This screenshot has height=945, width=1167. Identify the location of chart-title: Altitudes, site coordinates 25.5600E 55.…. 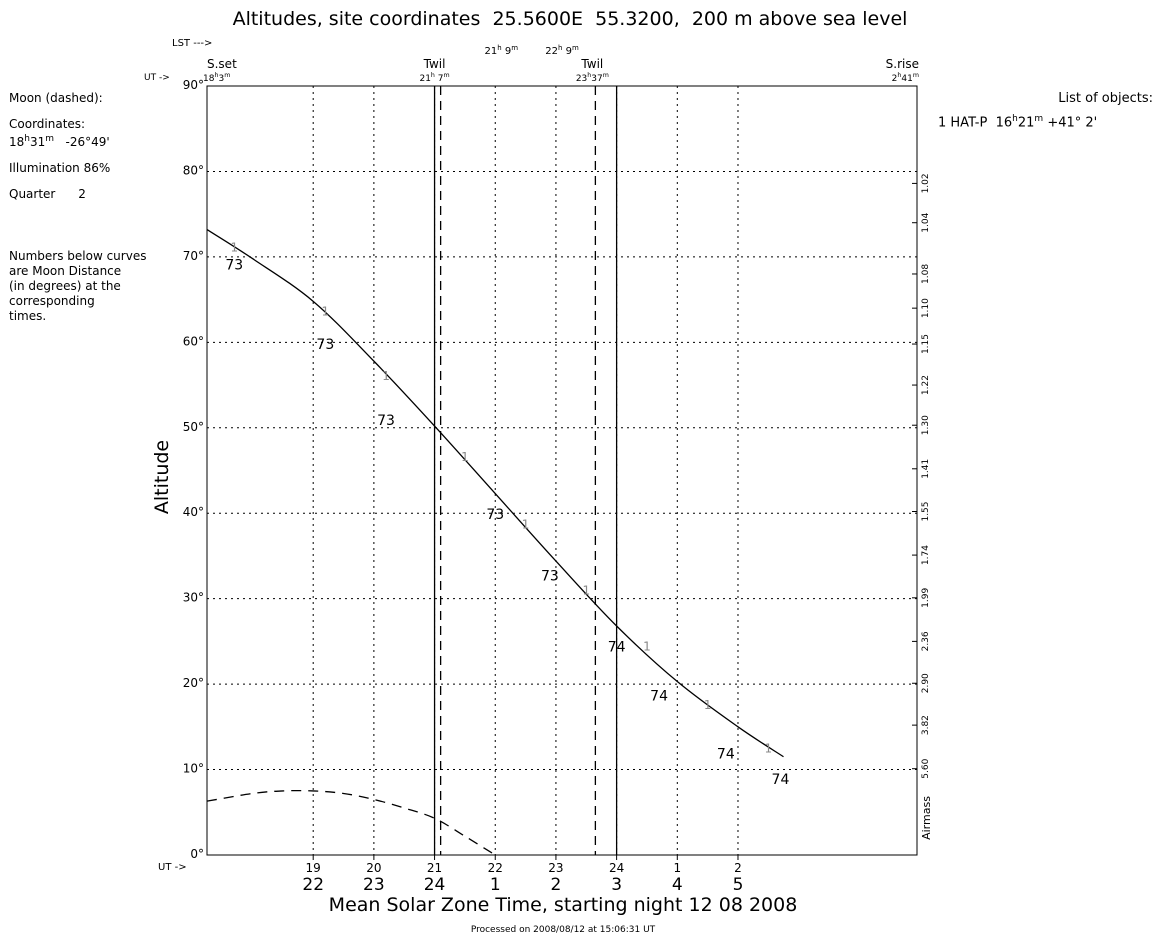
(570, 19).